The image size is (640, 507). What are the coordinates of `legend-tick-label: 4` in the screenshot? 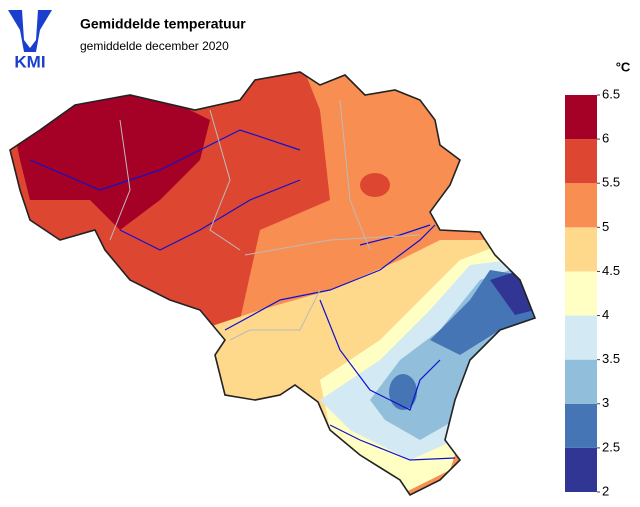 It's located at (605, 314).